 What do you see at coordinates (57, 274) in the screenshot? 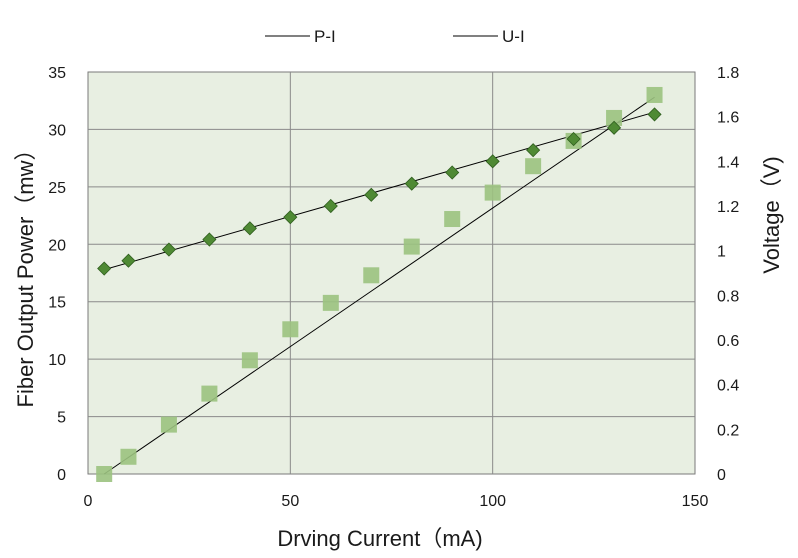
I see `y-left-axis-ticks: 0 5 10 15 20 25 30 35` at bounding box center [57, 274].